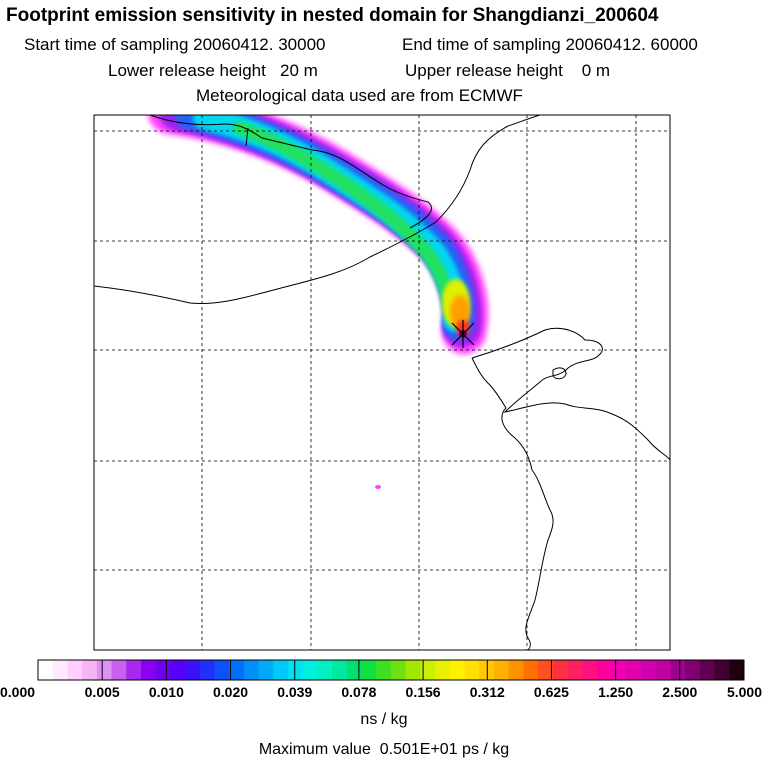  What do you see at coordinates (359, 95) in the screenshot?
I see `met-data-label: Meteorological data used are from ECMWF` at bounding box center [359, 95].